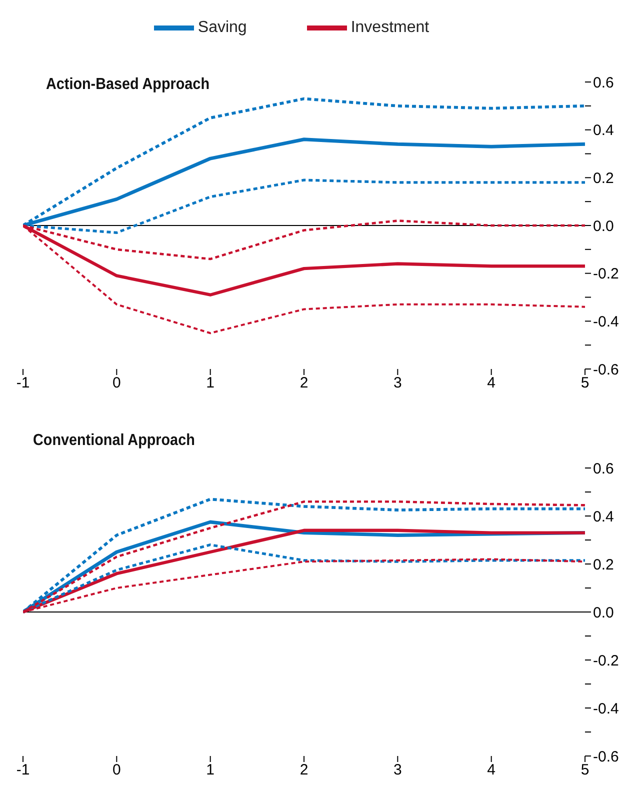  I want to click on chart-title: Action-Based Approach, so click(128, 85).